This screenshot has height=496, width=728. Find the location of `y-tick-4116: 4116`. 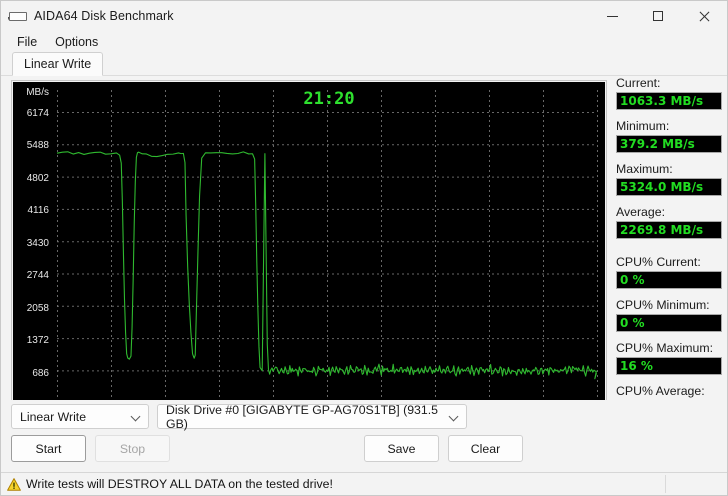

y-tick-4116: 4116 is located at coordinates (38, 210).